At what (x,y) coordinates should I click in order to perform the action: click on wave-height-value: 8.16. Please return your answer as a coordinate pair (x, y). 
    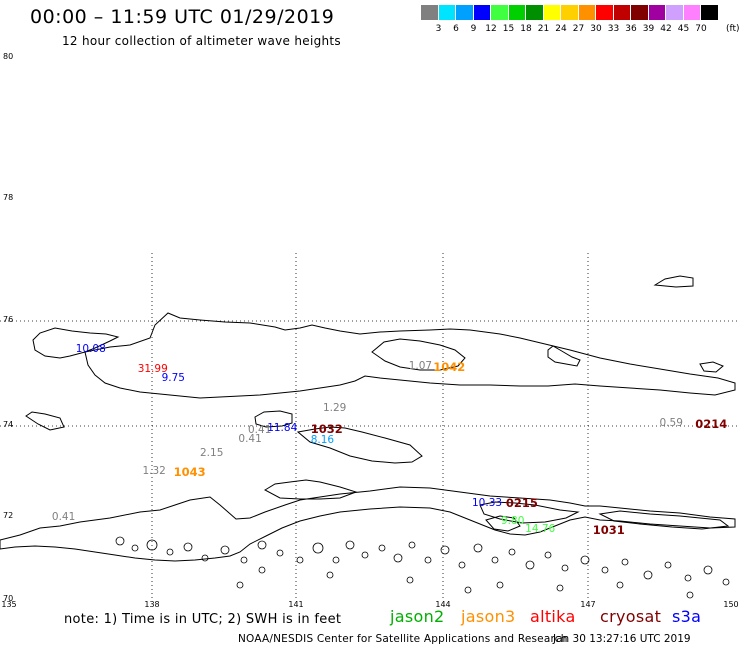
    Looking at the image, I should click on (322, 440).